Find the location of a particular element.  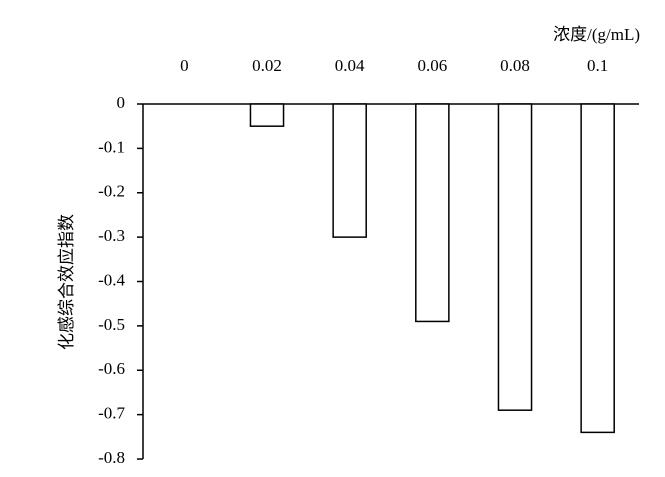

x-tick-label: 0 is located at coordinates (184, 65).